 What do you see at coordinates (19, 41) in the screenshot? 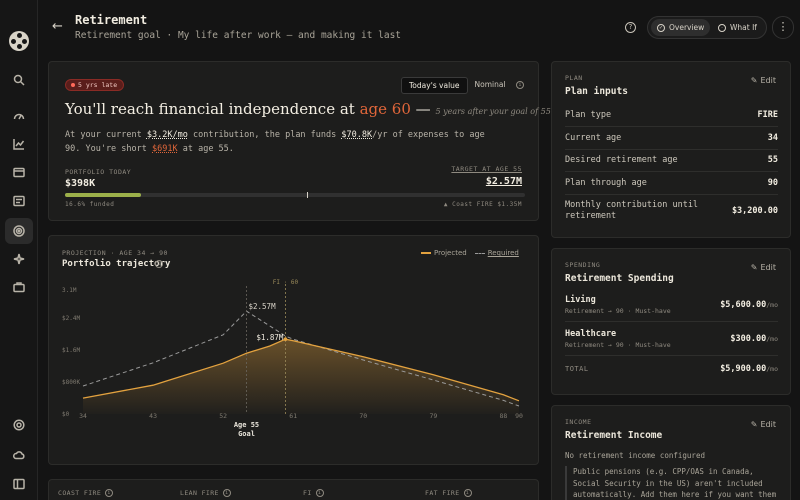
I see `app-logo` at bounding box center [19, 41].